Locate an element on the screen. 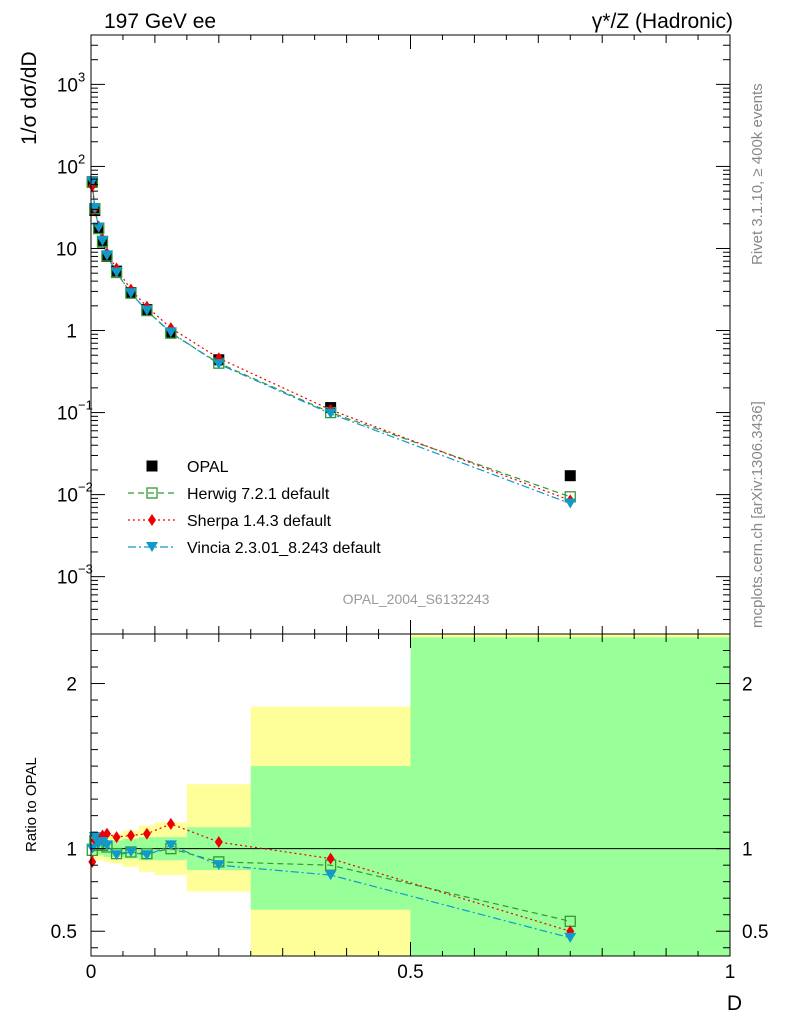  main-y-tick-exponent: 2 is located at coordinates (81, 158).